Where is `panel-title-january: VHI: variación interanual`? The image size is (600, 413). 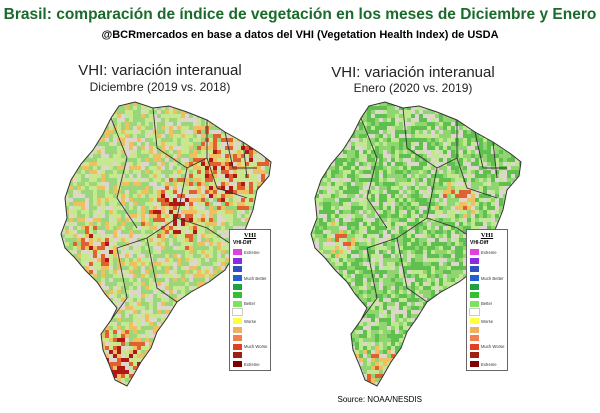
panel-title-january: VHI: variación interanual is located at coordinates (413, 72).